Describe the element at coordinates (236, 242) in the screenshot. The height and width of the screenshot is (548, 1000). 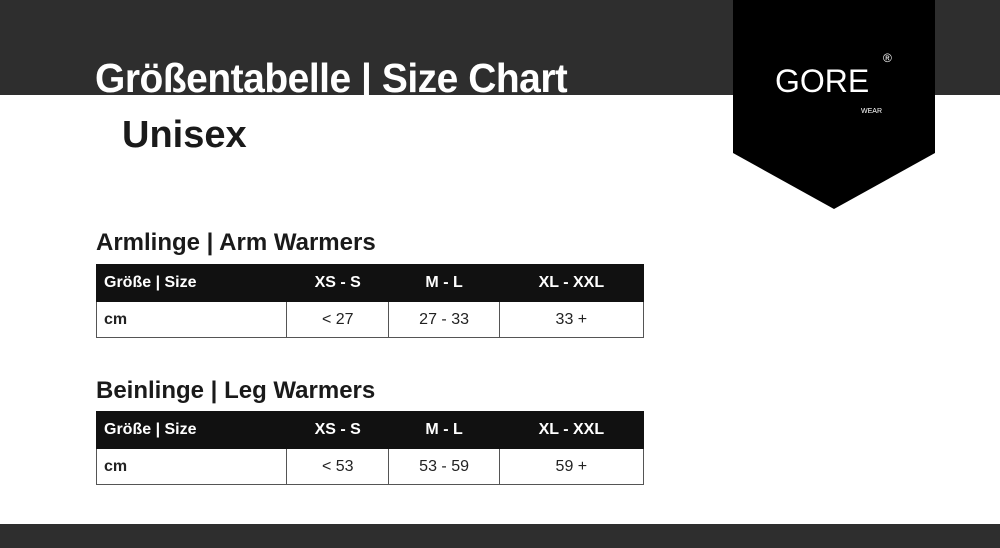
I see `section-title-arm-warmers: Armlinge | Arm Warmers` at that location.